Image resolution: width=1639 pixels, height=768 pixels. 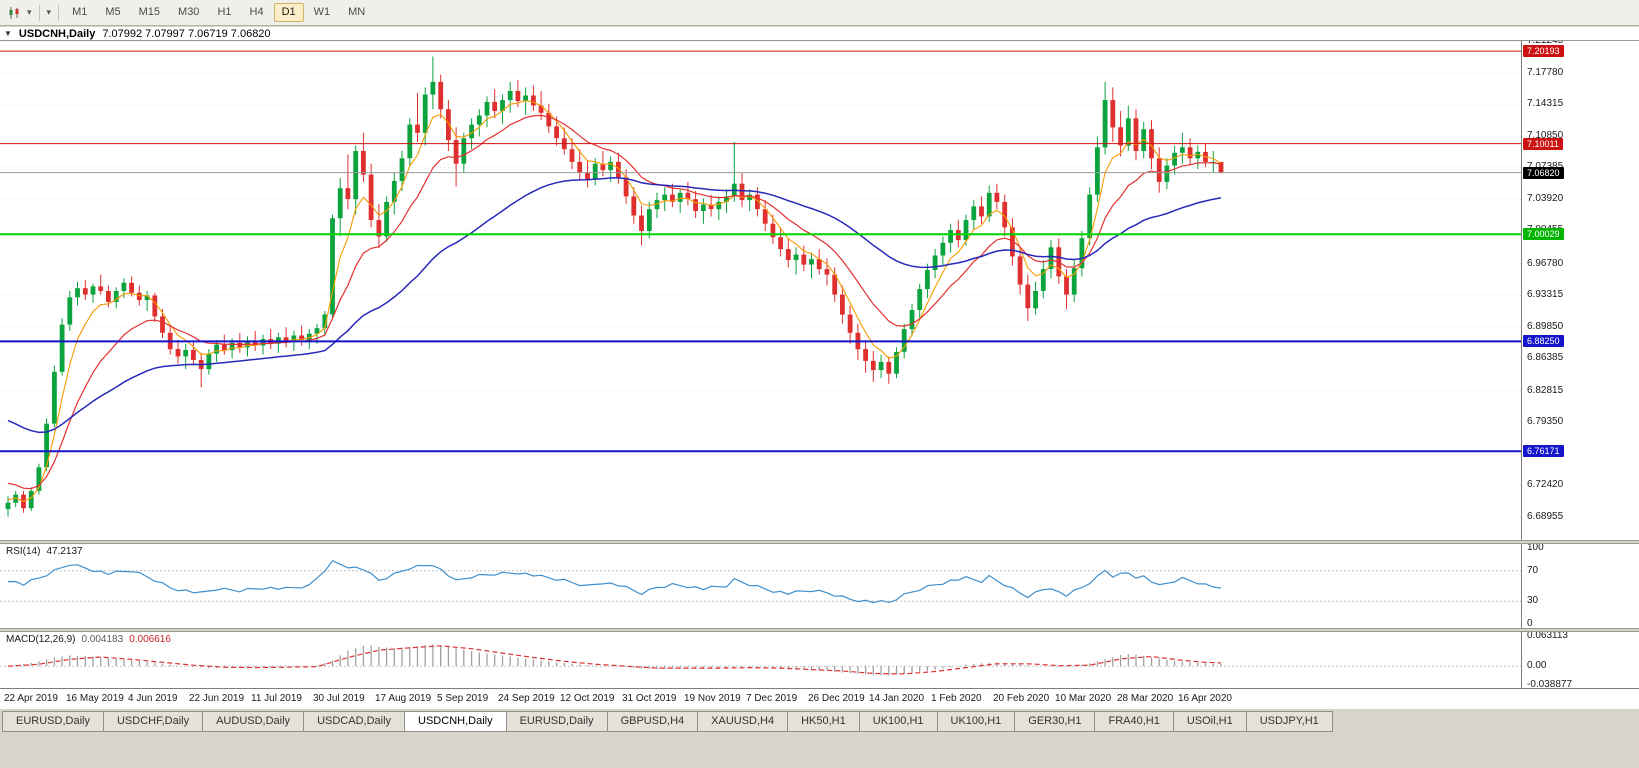 I want to click on chart-tab-fra40-h1: FRA40,H1, so click(x=1134, y=721).